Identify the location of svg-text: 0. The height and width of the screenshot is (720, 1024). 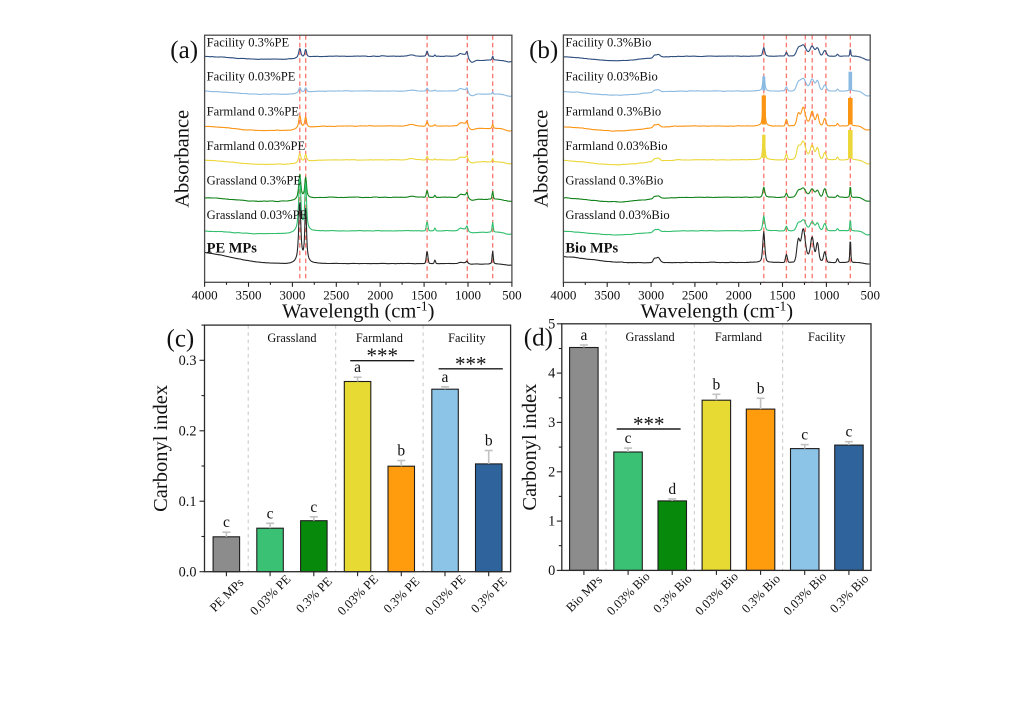
(551, 571).